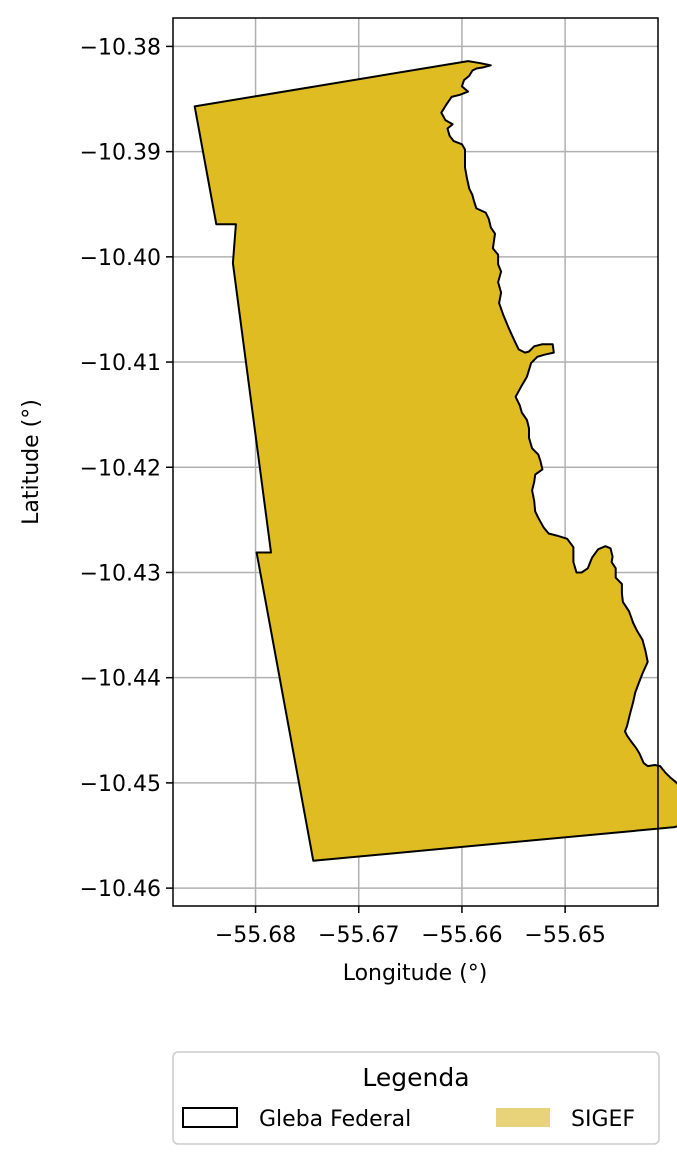  I want to click on x-tick-label: −55.68, so click(255, 935).